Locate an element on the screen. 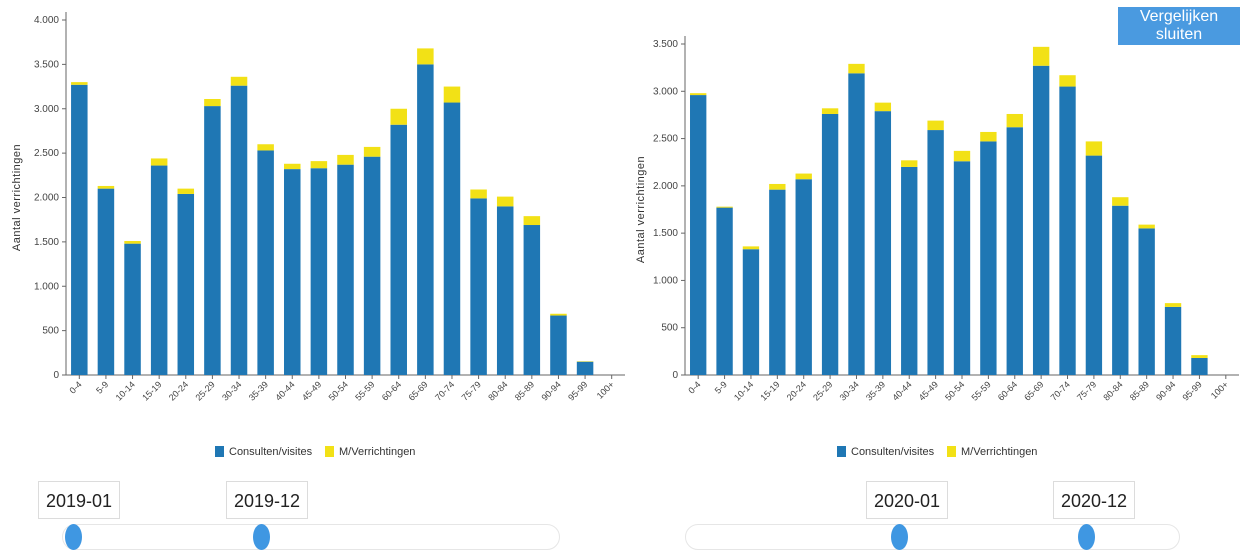 The image size is (1251, 554). y-tick-label: 1.500 is located at coordinates (665, 233).